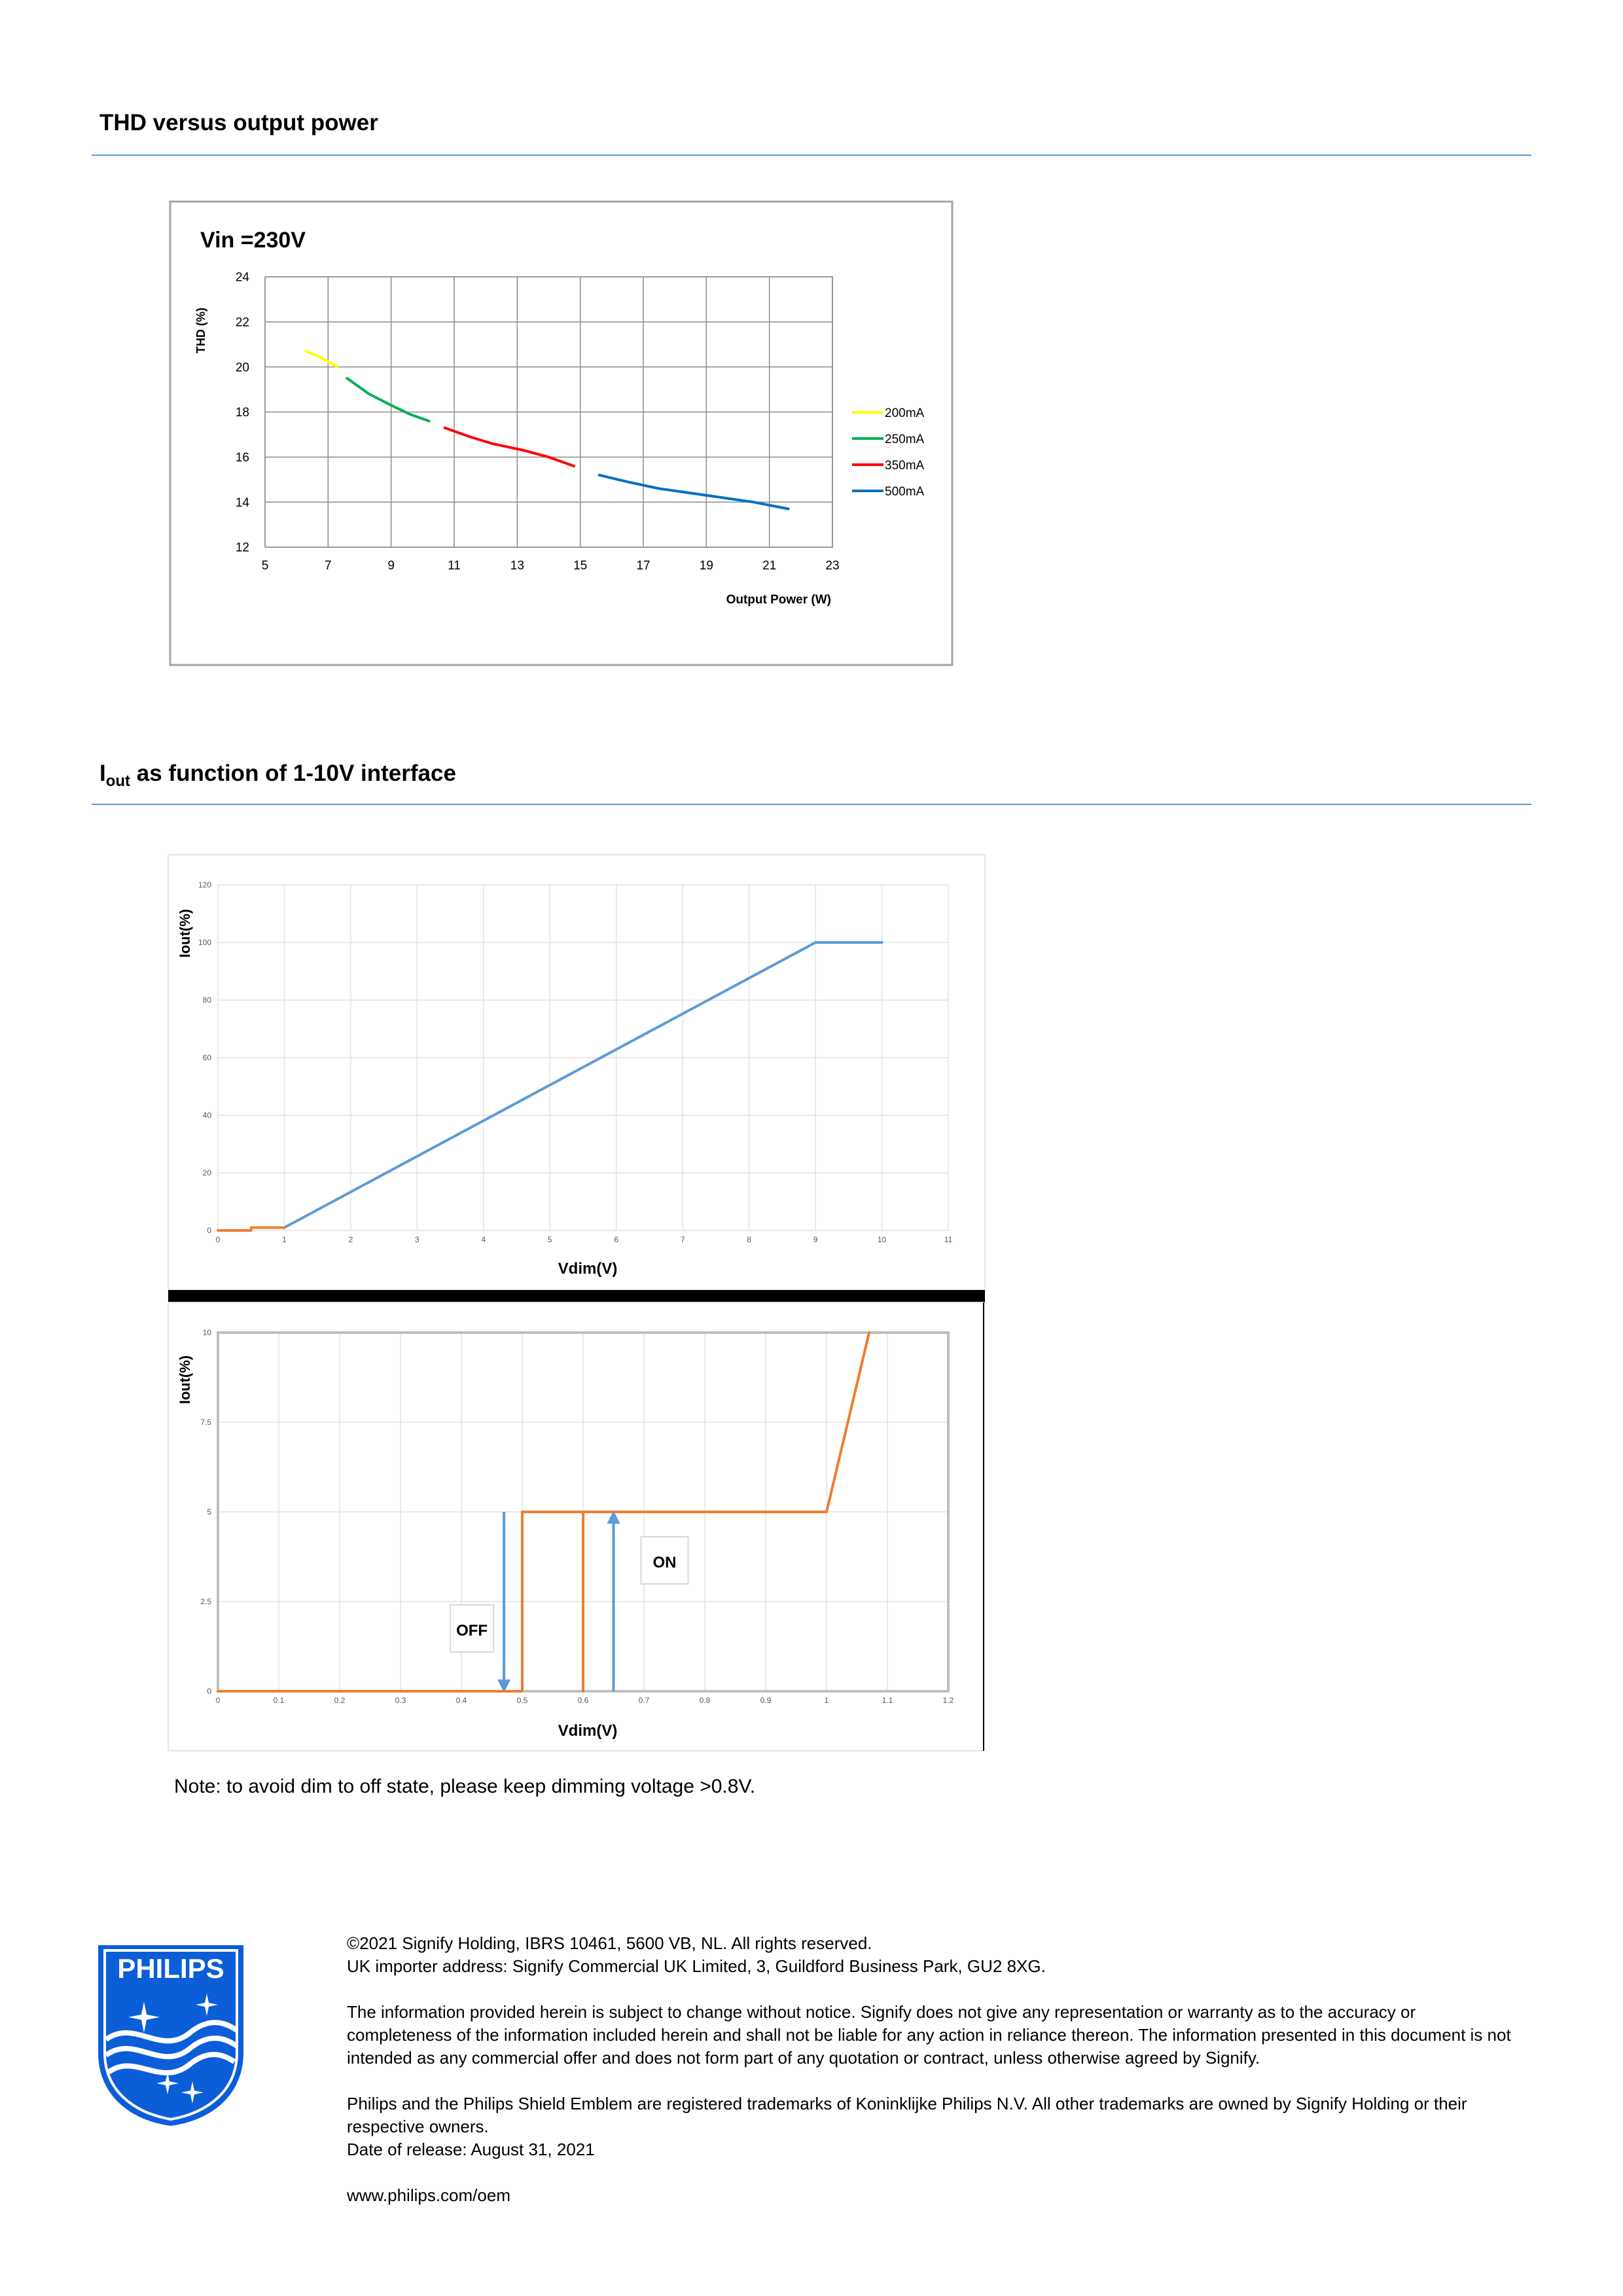 The height and width of the screenshot is (2296, 1623). Describe the element at coordinates (766, 1700) in the screenshot. I see `x-tick-label: 0.9` at that location.